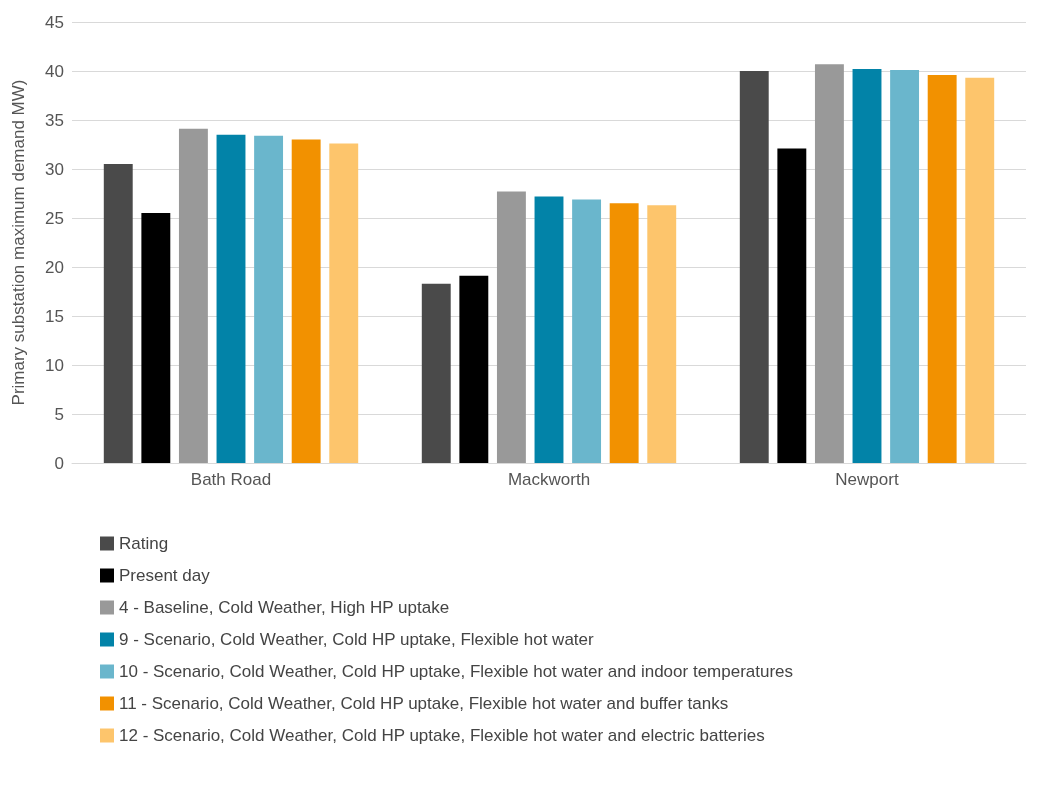 Image resolution: width=1041 pixels, height=805 pixels. What do you see at coordinates (54, 365) in the screenshot?
I see `y-tick-label: 10` at bounding box center [54, 365].